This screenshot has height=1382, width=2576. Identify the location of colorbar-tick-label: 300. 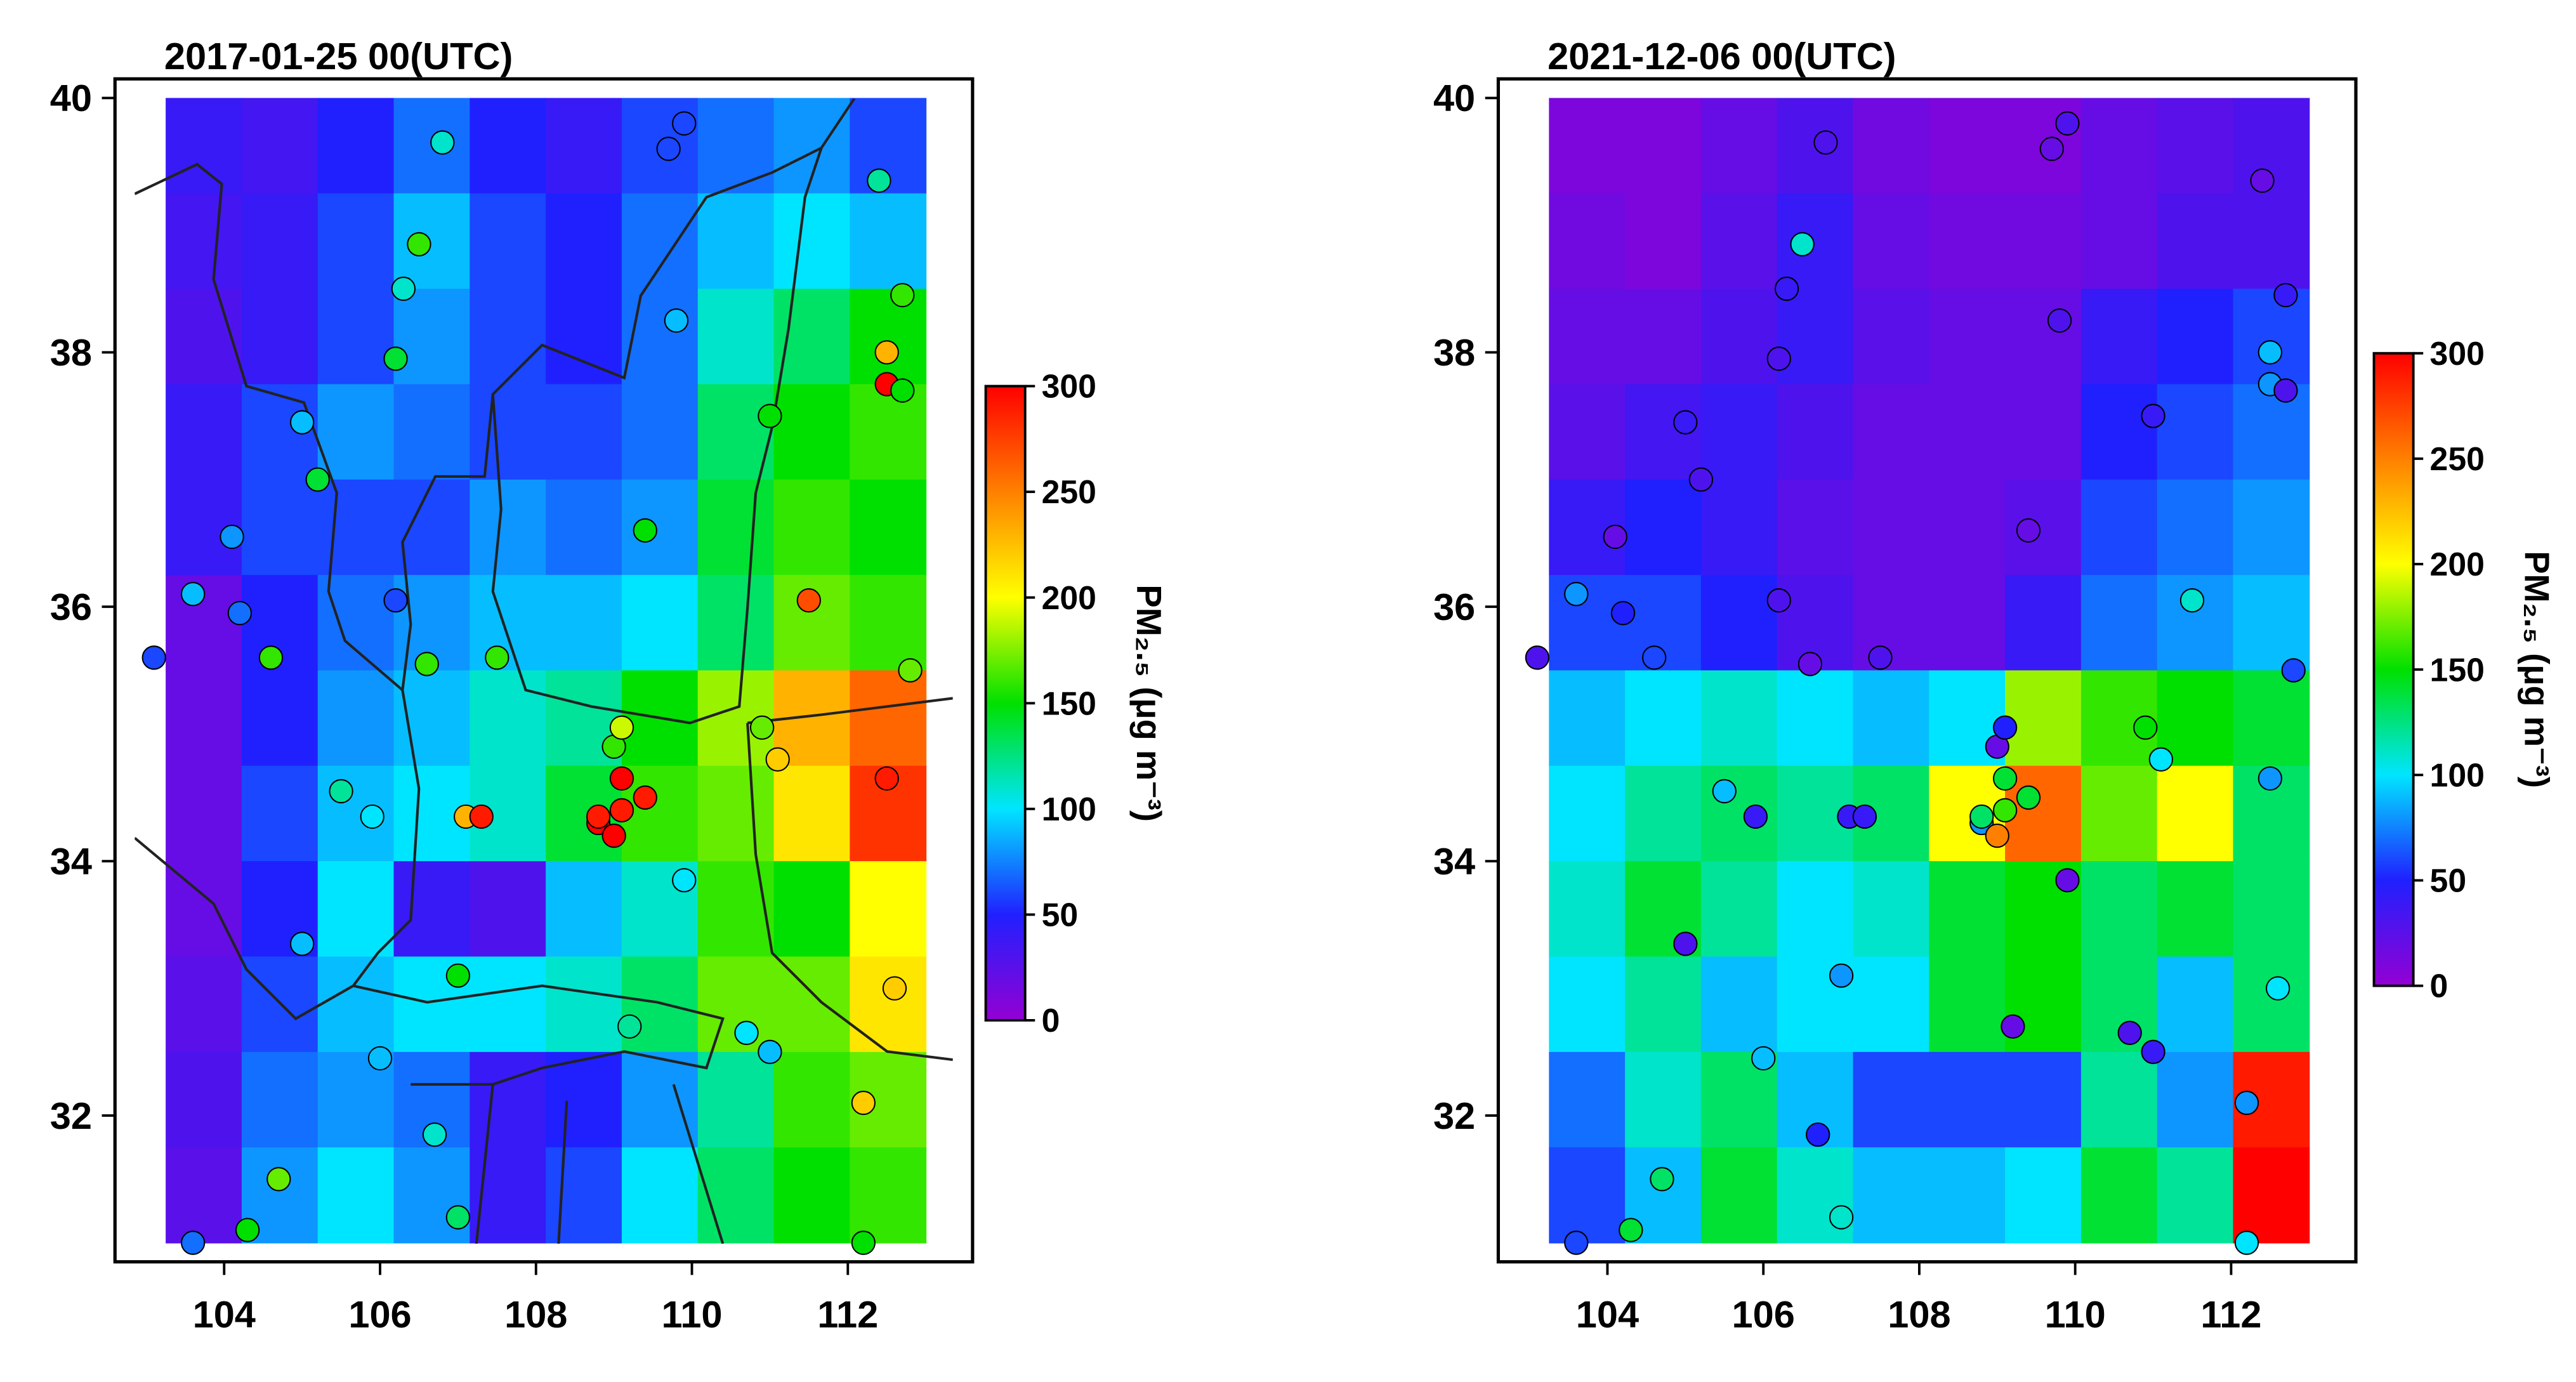
(1069, 387).